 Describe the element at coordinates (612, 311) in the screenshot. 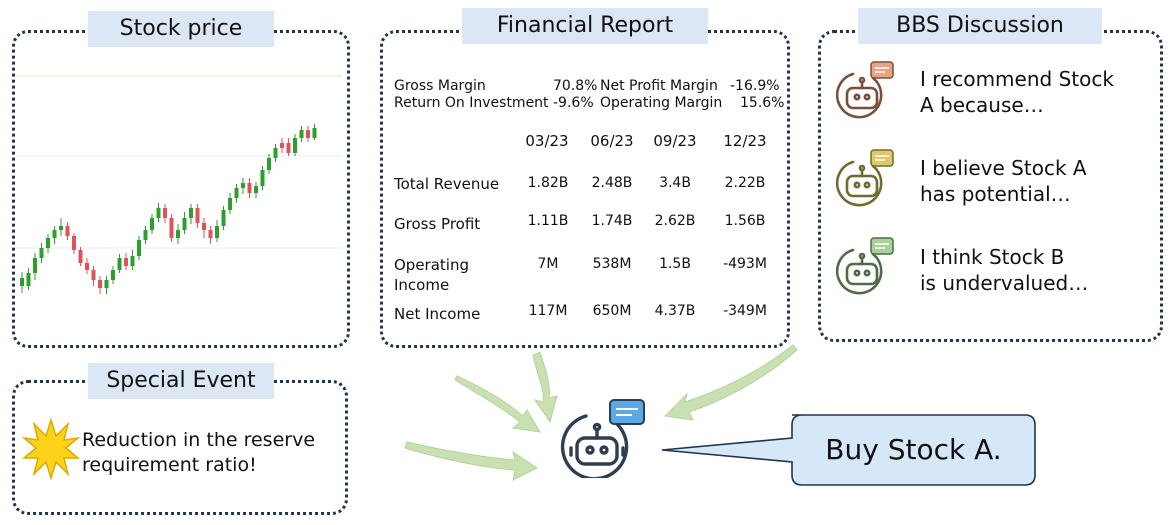

I see `table-cell: 650M` at that location.